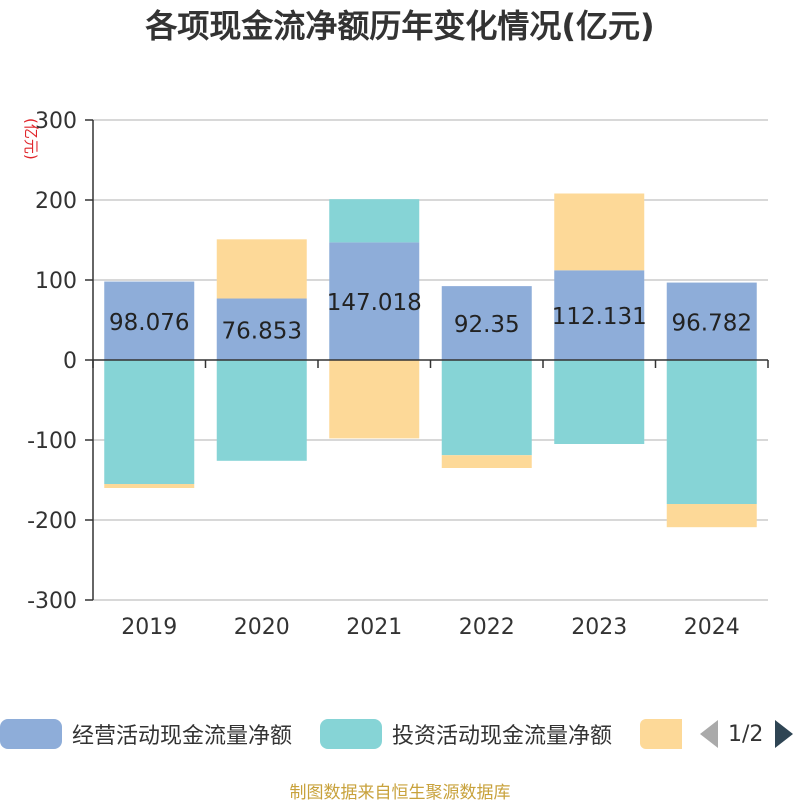 This screenshot has height=803, width=800. Describe the element at coordinates (70, 361) in the screenshot. I see `y-tick-label: 0` at that location.